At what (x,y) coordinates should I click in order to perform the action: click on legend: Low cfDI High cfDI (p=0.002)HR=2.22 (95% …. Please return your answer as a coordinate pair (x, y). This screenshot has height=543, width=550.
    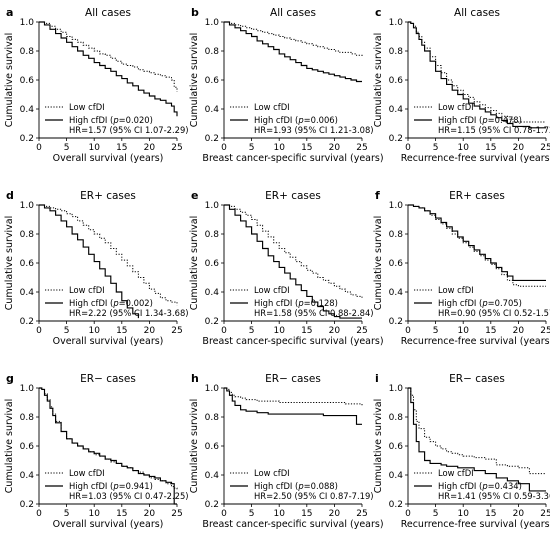
    Looking at the image, I should click on (117, 301).